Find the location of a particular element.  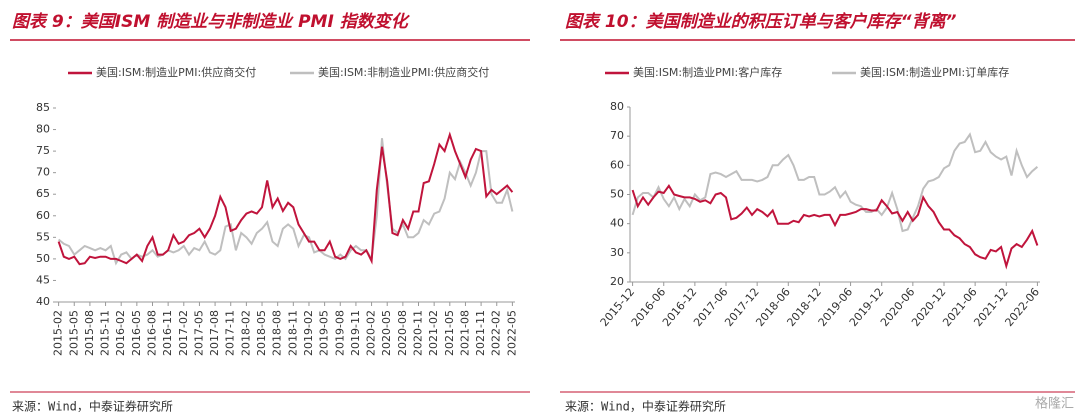

x-tick-label: 2021-08 is located at coordinates (464, 333).